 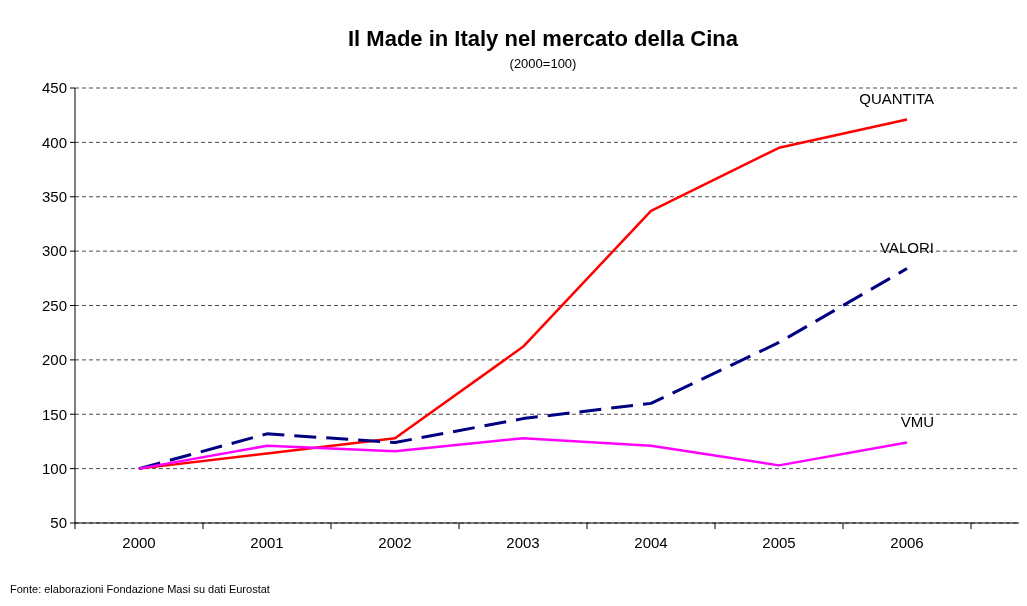 I want to click on x-tick-label: 2004, so click(x=651, y=542).